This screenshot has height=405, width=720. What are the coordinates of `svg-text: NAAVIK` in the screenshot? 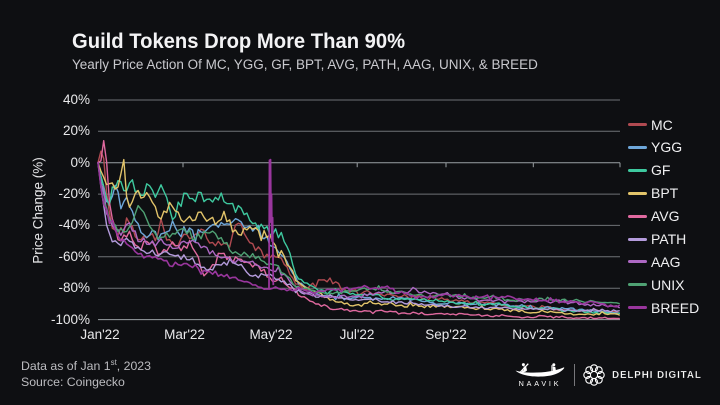 It's located at (540, 383).